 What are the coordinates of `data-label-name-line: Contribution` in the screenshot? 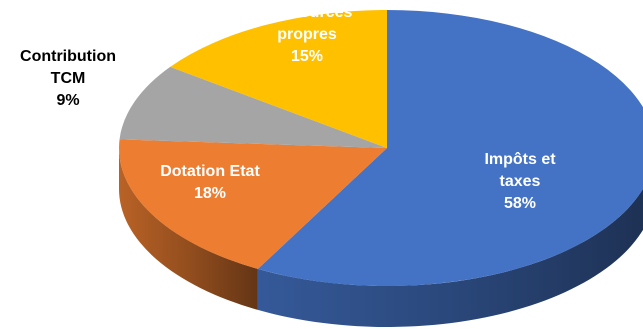 It's located at (68, 56).